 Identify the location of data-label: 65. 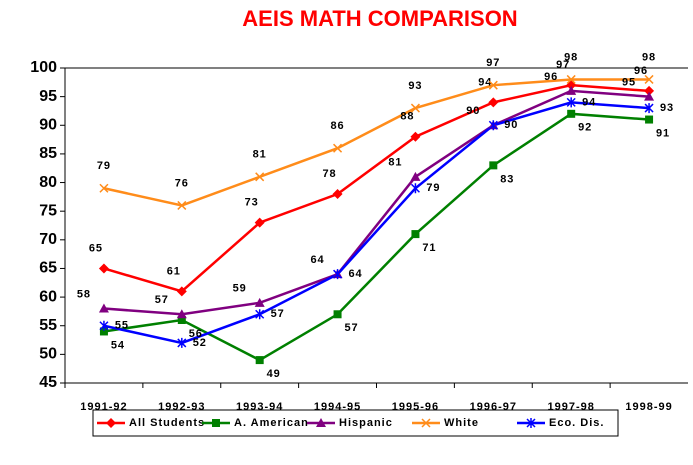
(96, 248).